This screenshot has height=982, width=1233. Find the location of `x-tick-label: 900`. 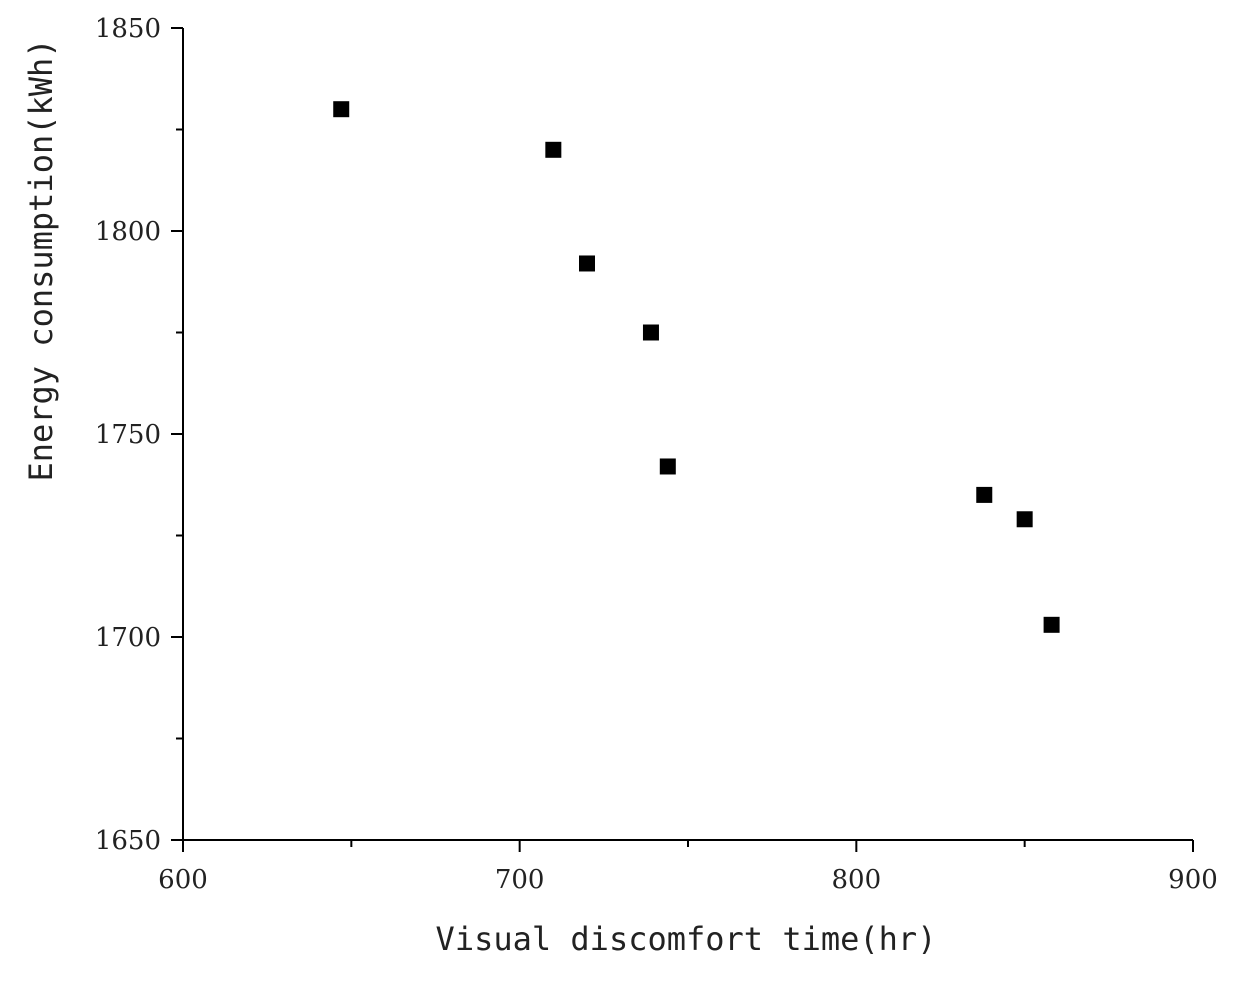

x-tick-label: 900 is located at coordinates (1193, 880).